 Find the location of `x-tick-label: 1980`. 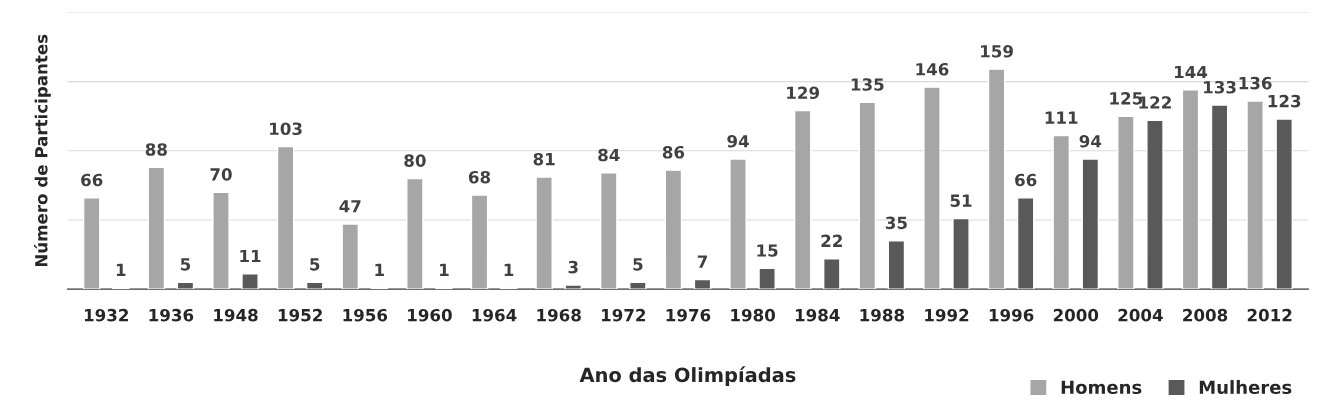

x-tick-label: 1980 is located at coordinates (753, 315).